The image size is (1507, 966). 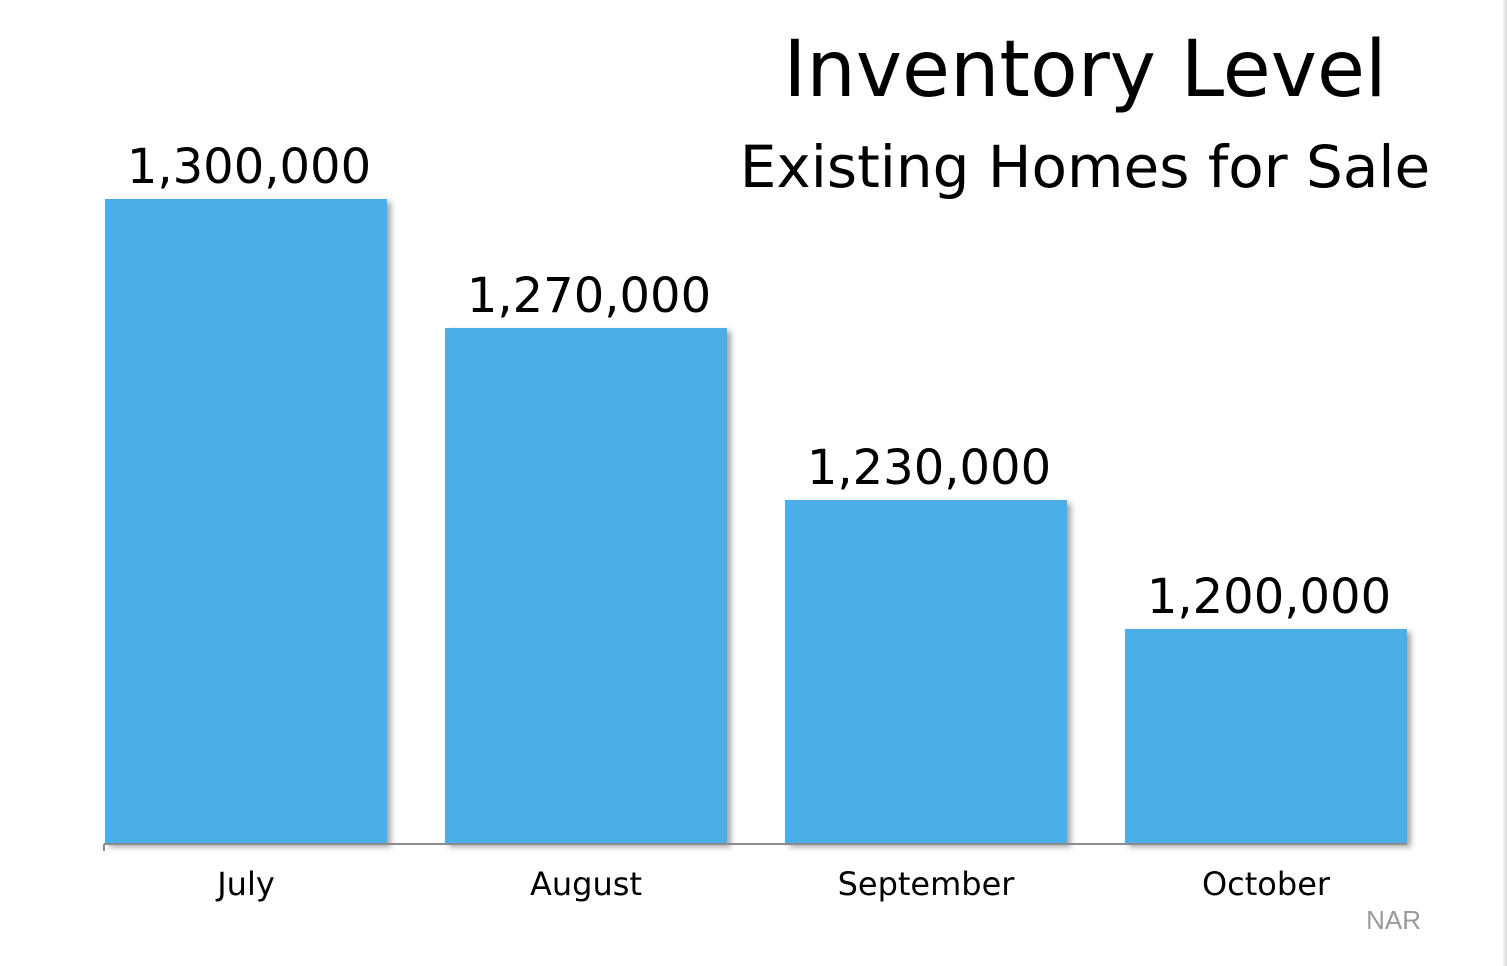 What do you see at coordinates (927, 884) in the screenshot?
I see `category-label-september: September` at bounding box center [927, 884].